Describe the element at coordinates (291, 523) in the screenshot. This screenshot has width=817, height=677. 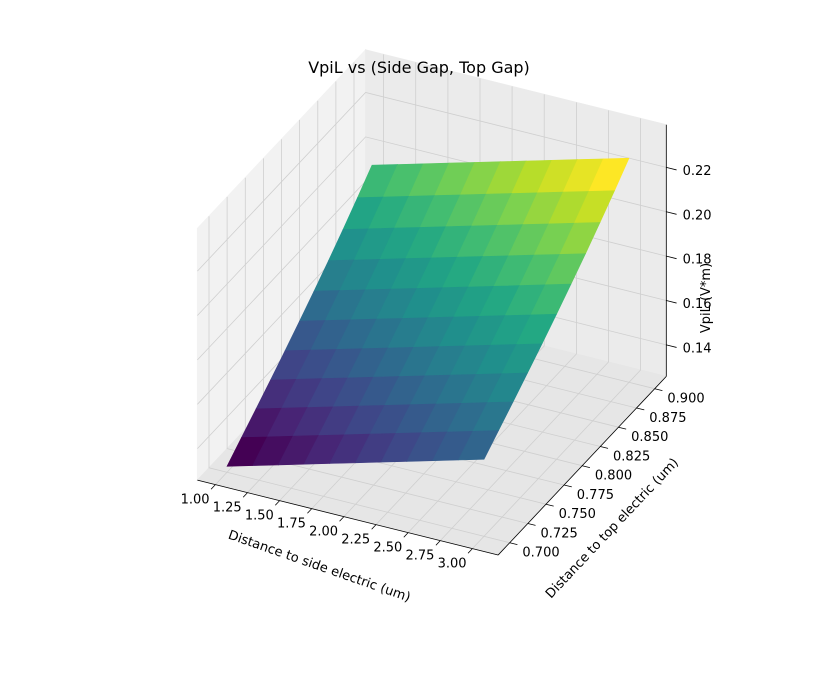
I see `x-tick-label: 1.75` at that location.